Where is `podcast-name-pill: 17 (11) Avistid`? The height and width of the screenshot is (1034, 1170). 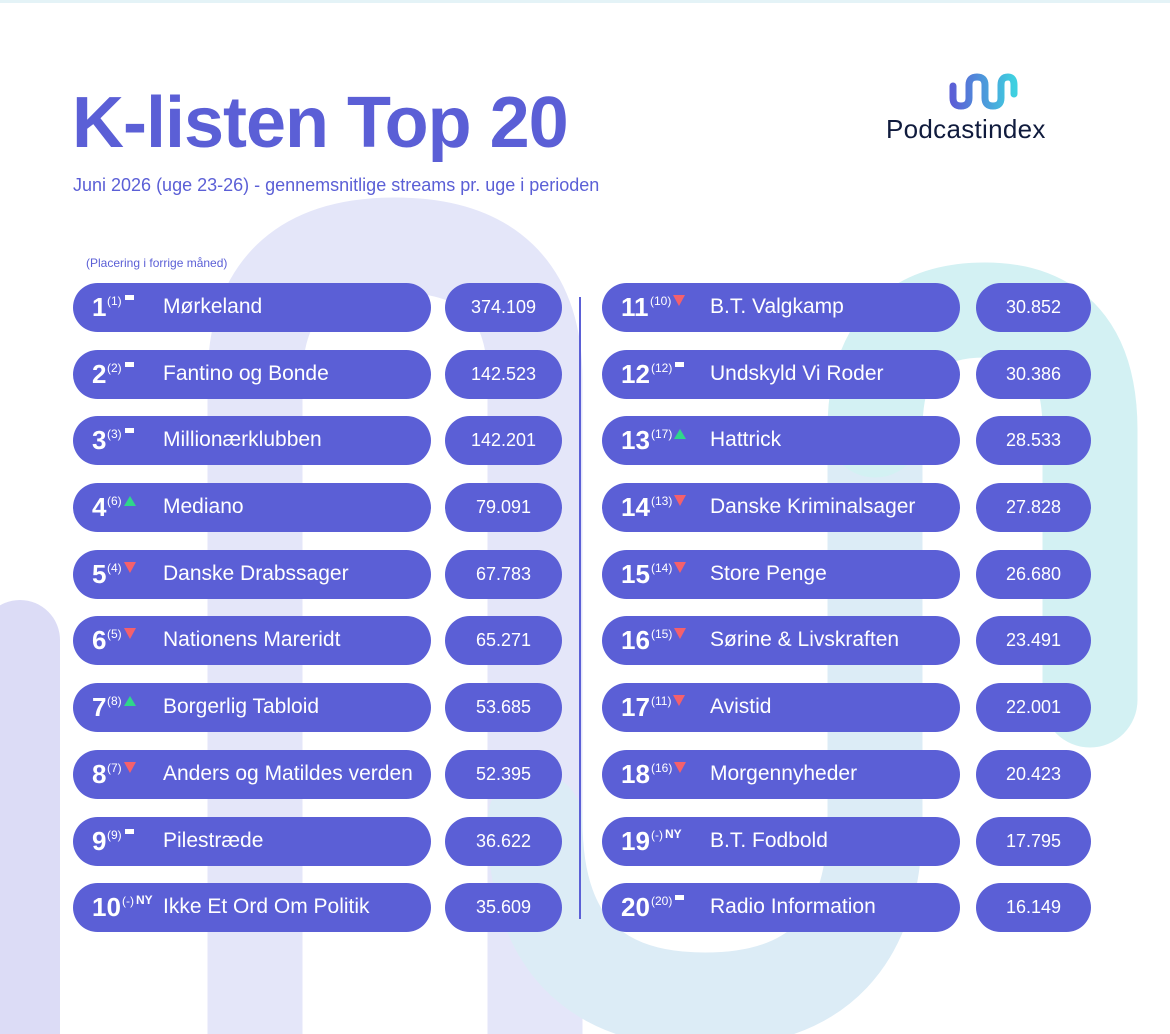
podcast-name-pill: 17 (11) Avistid is located at coordinates (781, 708).